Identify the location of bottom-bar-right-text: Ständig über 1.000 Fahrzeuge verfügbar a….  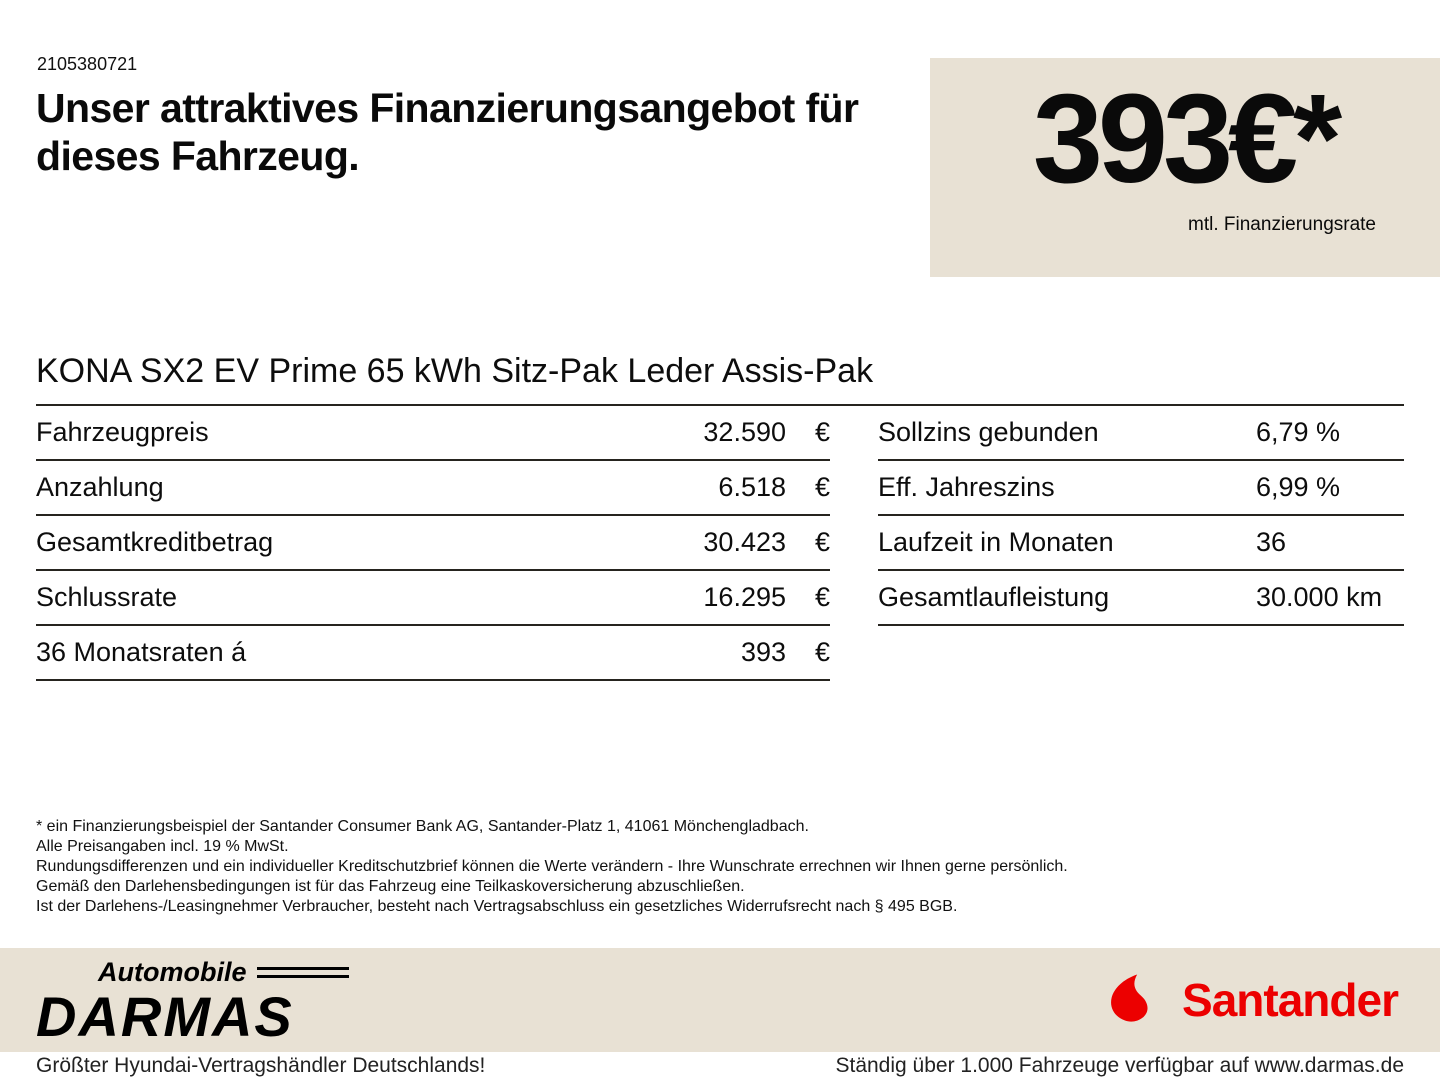
(1119, 1065).